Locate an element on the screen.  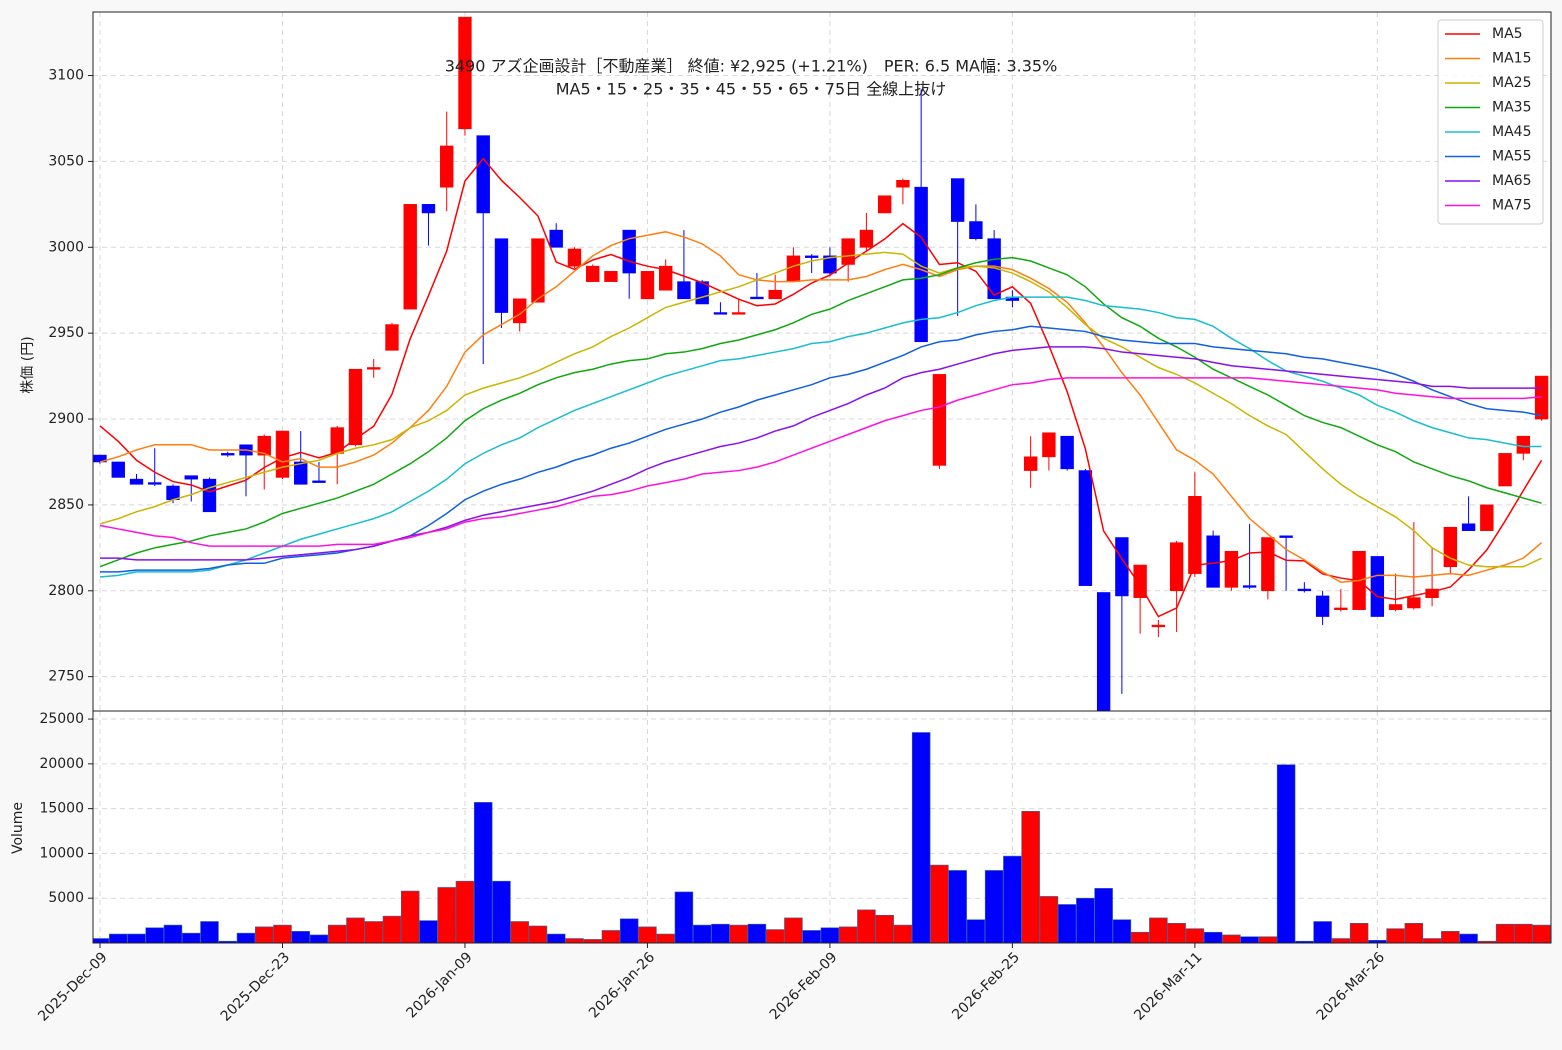
y-tick-label: 2750 is located at coordinates (66, 677).